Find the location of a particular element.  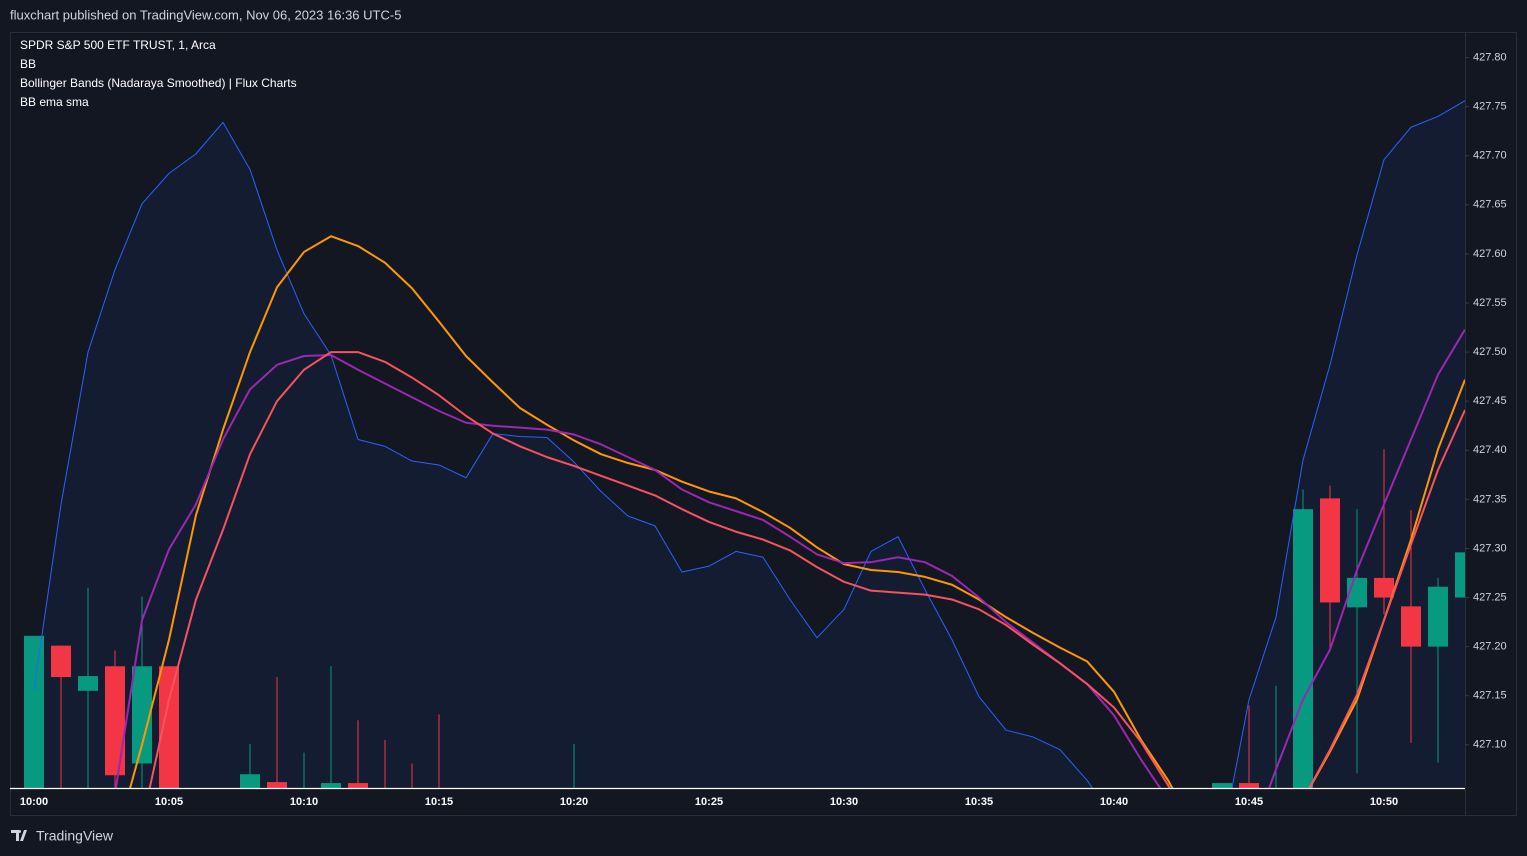

y-tick-label: 427.40 is located at coordinates (1490, 450).